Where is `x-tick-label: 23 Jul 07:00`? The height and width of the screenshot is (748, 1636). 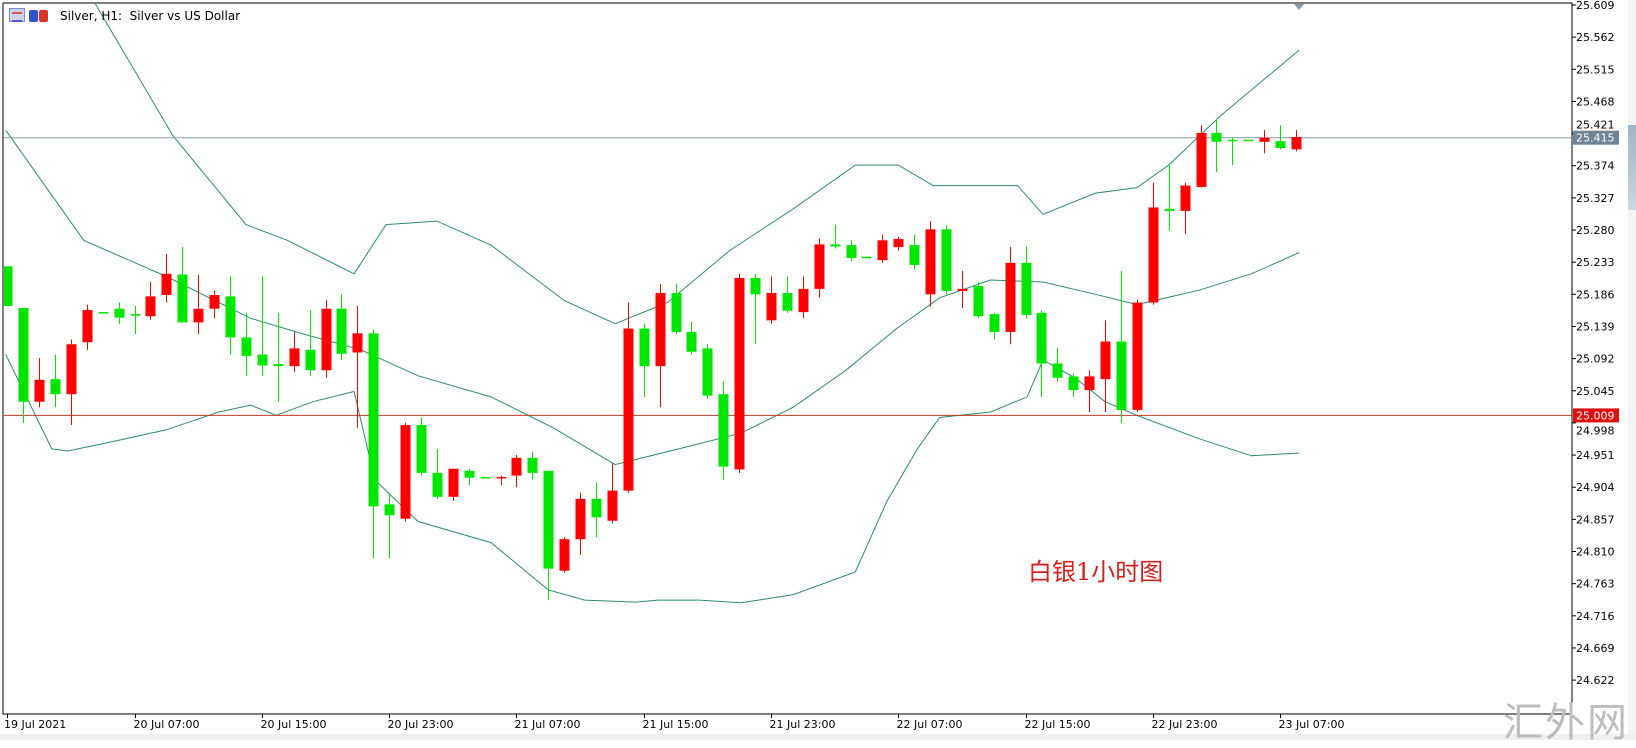
x-tick-label: 23 Jul 07:00 is located at coordinates (1312, 724).